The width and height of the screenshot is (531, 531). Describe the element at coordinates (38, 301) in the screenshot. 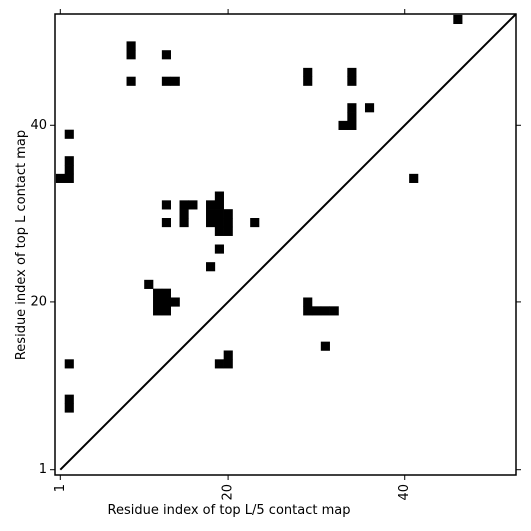

I see `y-tick-label: 20` at that location.